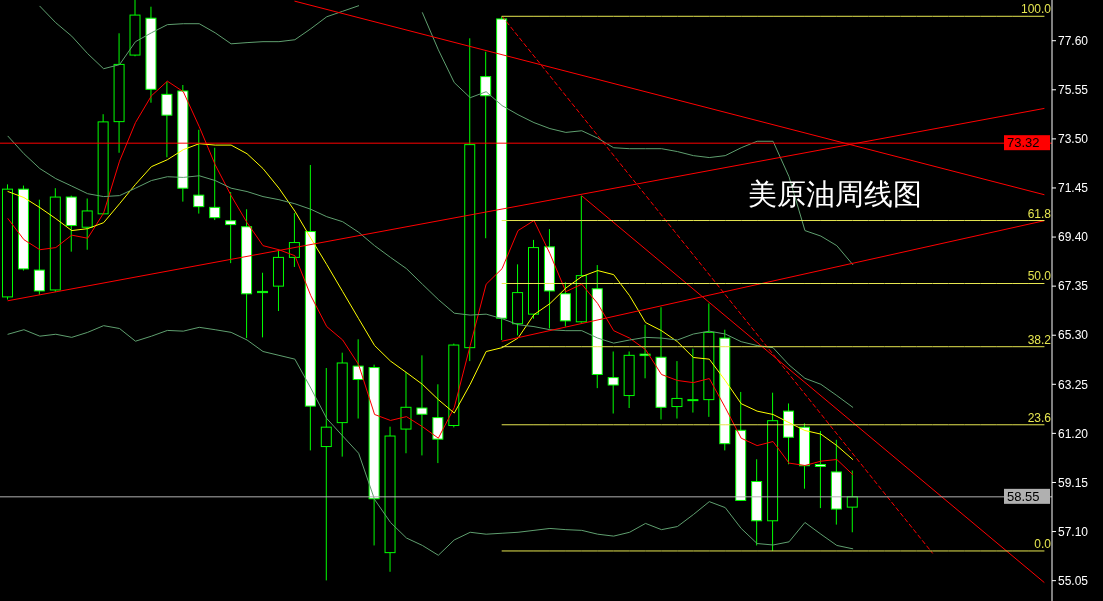 This screenshot has width=1103, height=601. Describe the element at coordinates (1073, 384) in the screenshot. I see `y-tick-label: 63.25` at that location.